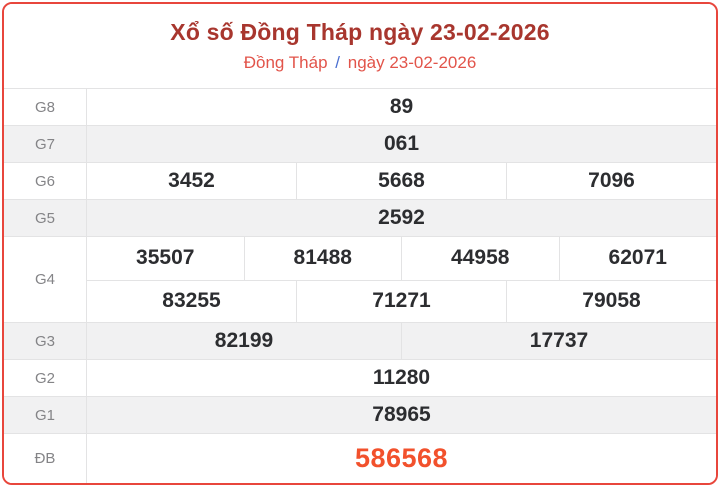  What do you see at coordinates (360, 217) in the screenshot?
I see `prize-row-g5: G5 2592` at bounding box center [360, 217].